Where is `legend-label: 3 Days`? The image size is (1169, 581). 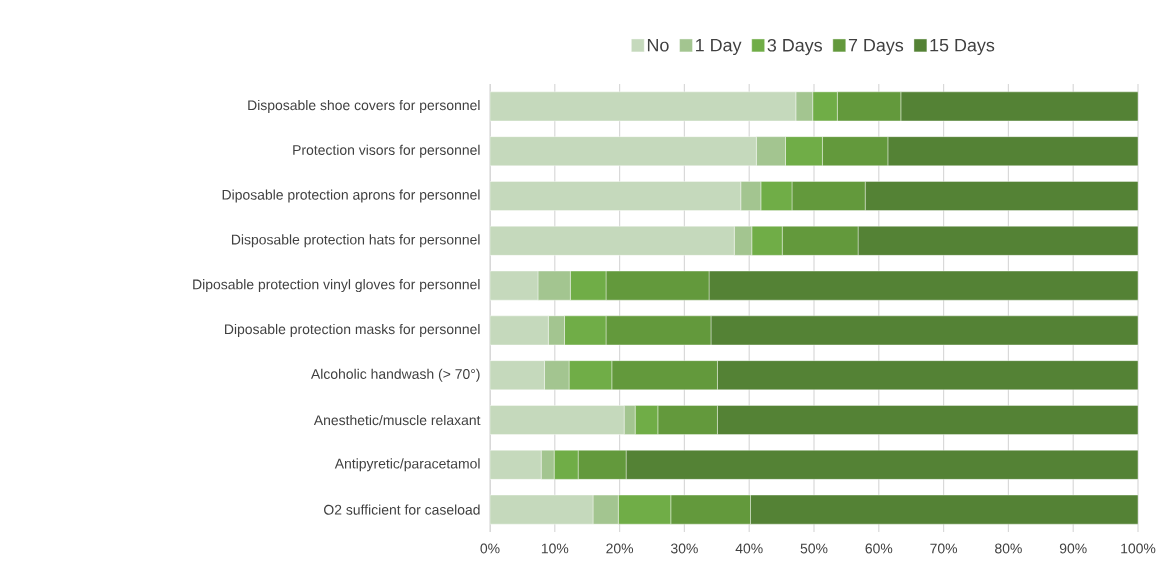
legend-label: 3 Days is located at coordinates (794, 47).